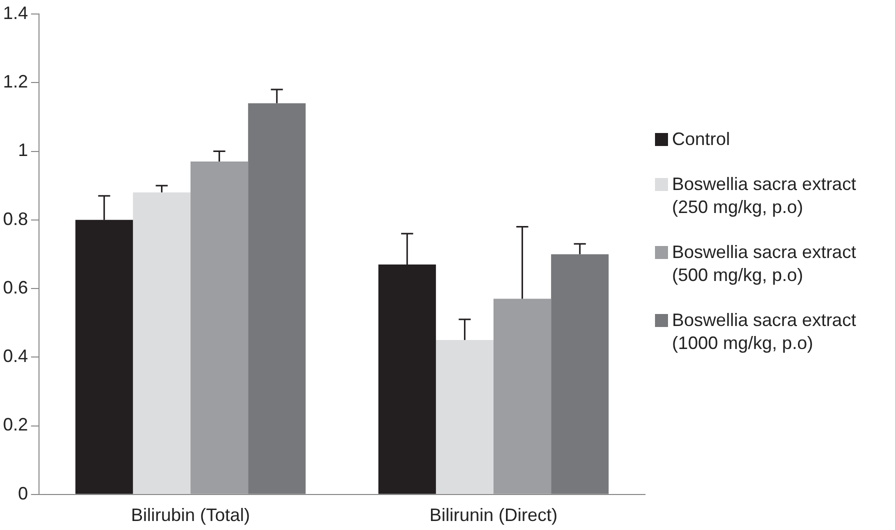  What do you see at coordinates (765, 196) in the screenshot?
I see `legend-label: Boswellia sacra extract (250 mg/kg, p.o)` at bounding box center [765, 196].